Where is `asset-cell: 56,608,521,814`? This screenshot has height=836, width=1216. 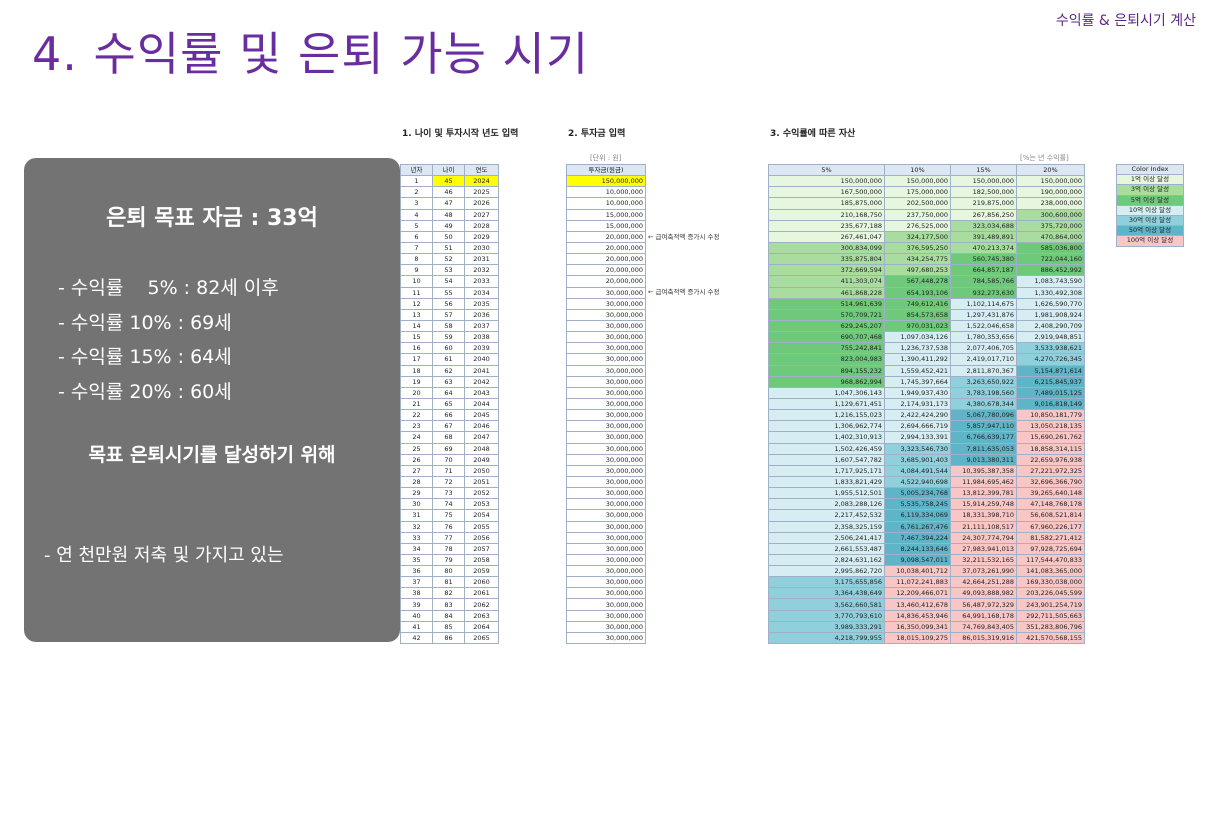 asset-cell: 56,608,521,814 is located at coordinates (1050, 515).